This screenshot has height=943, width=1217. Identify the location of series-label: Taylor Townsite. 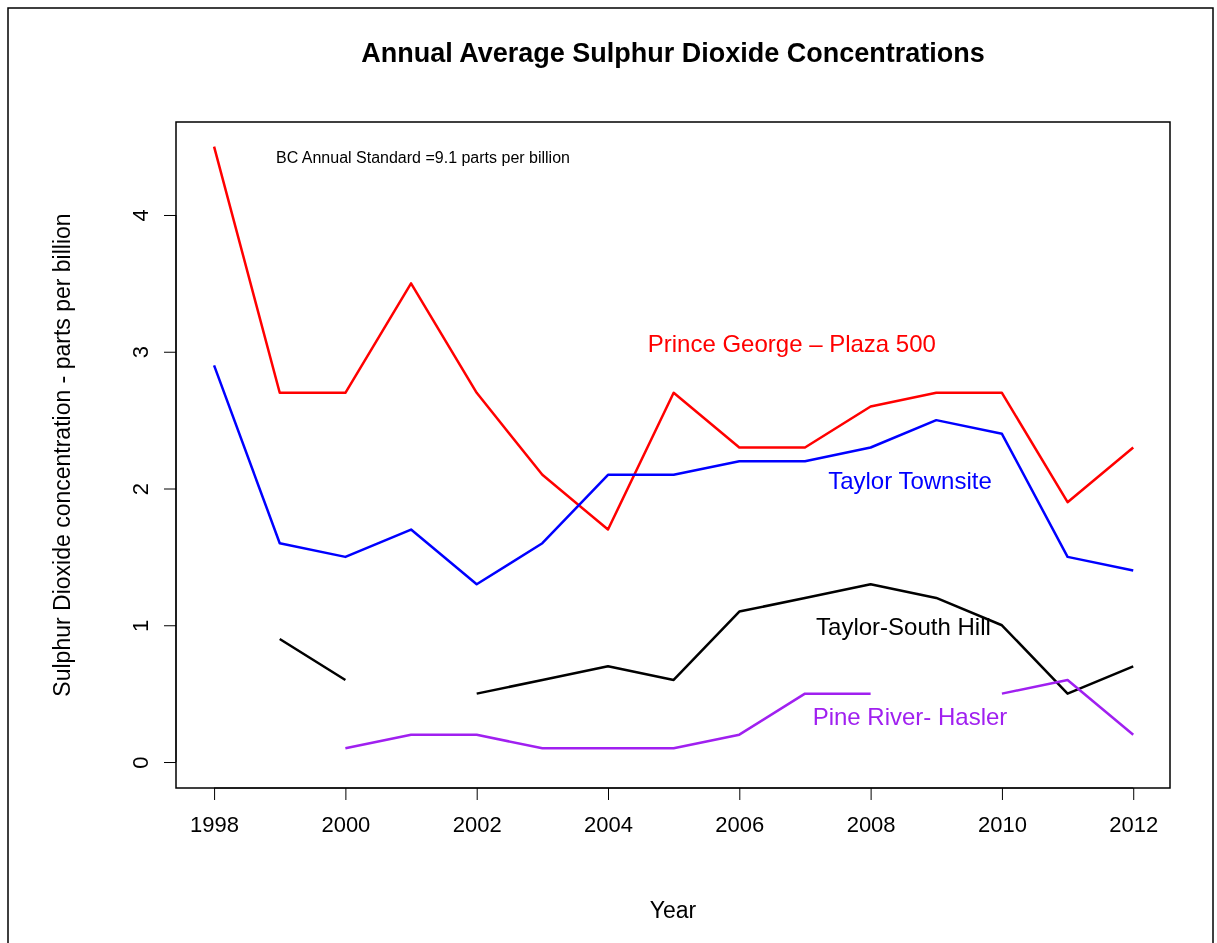
(910, 480).